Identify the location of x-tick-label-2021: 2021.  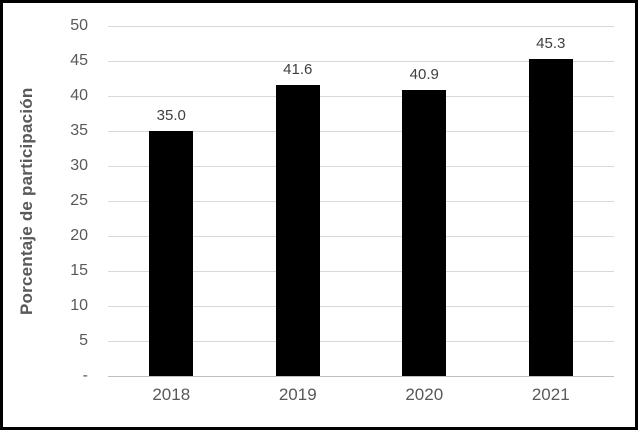
(550, 394).